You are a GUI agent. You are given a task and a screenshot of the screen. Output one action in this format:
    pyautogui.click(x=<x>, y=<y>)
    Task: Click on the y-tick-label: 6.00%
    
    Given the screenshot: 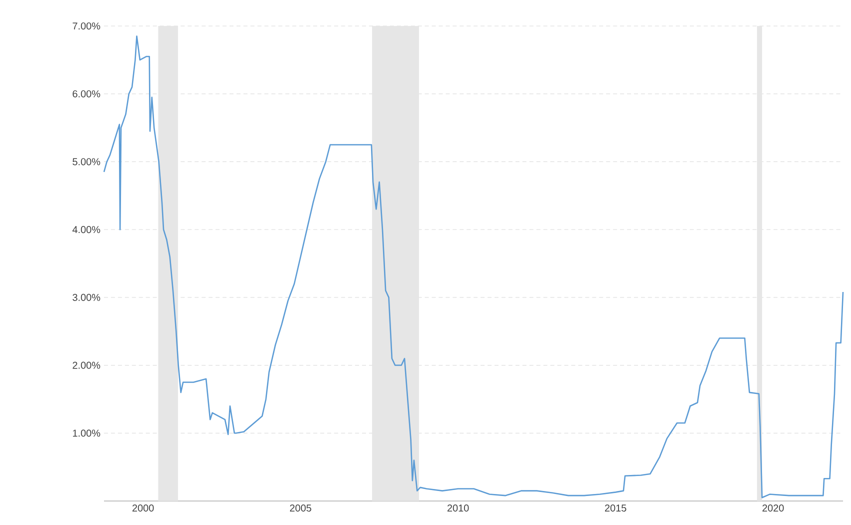 What is the action you would take?
    pyautogui.click(x=86, y=94)
    